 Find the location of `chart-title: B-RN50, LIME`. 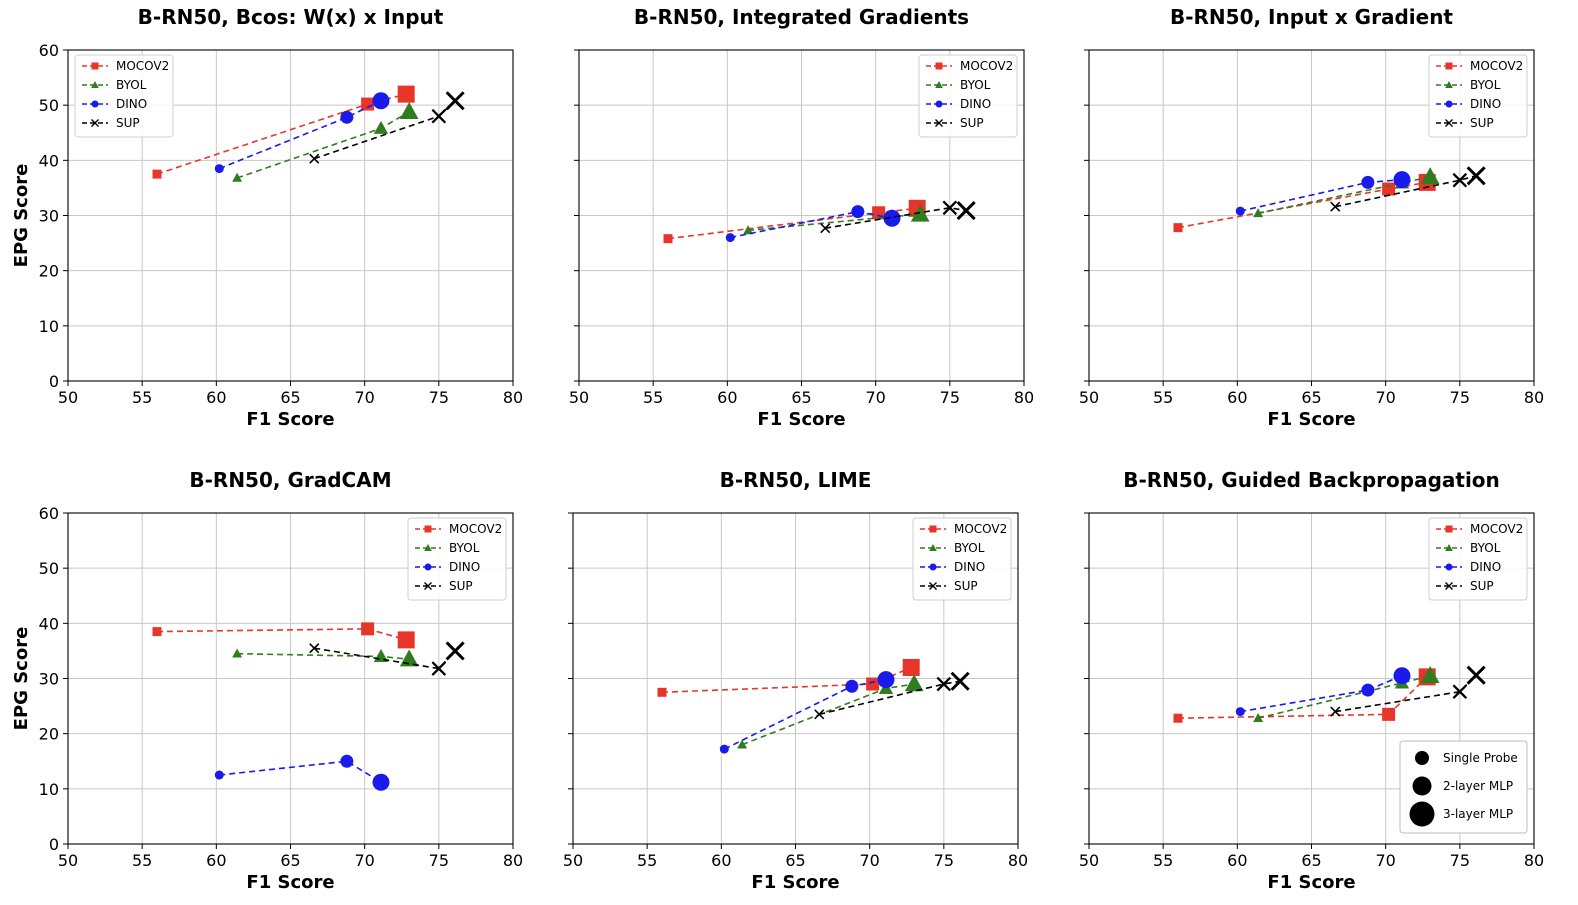

chart-title: B-RN50, LIME is located at coordinates (796, 480).